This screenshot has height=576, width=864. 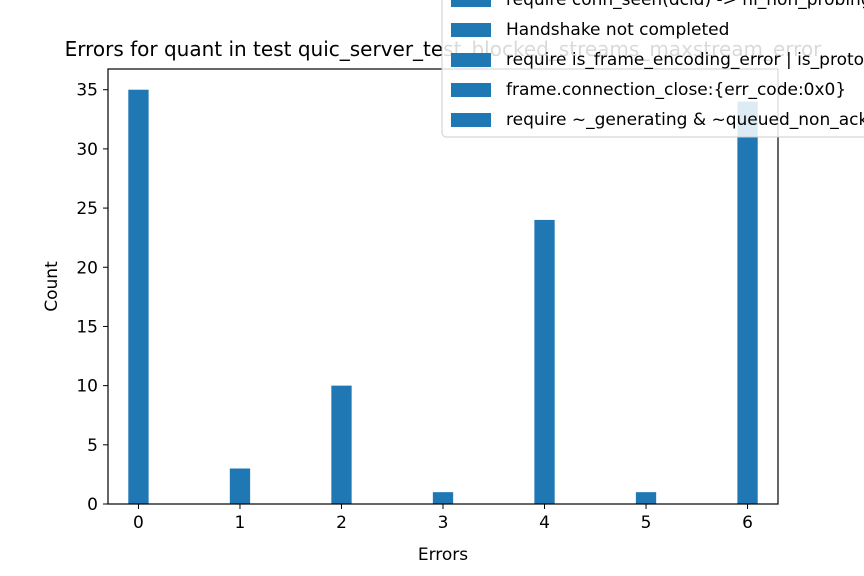 What do you see at coordinates (747, 523) in the screenshot?
I see `x-tick-label: 6` at bounding box center [747, 523].